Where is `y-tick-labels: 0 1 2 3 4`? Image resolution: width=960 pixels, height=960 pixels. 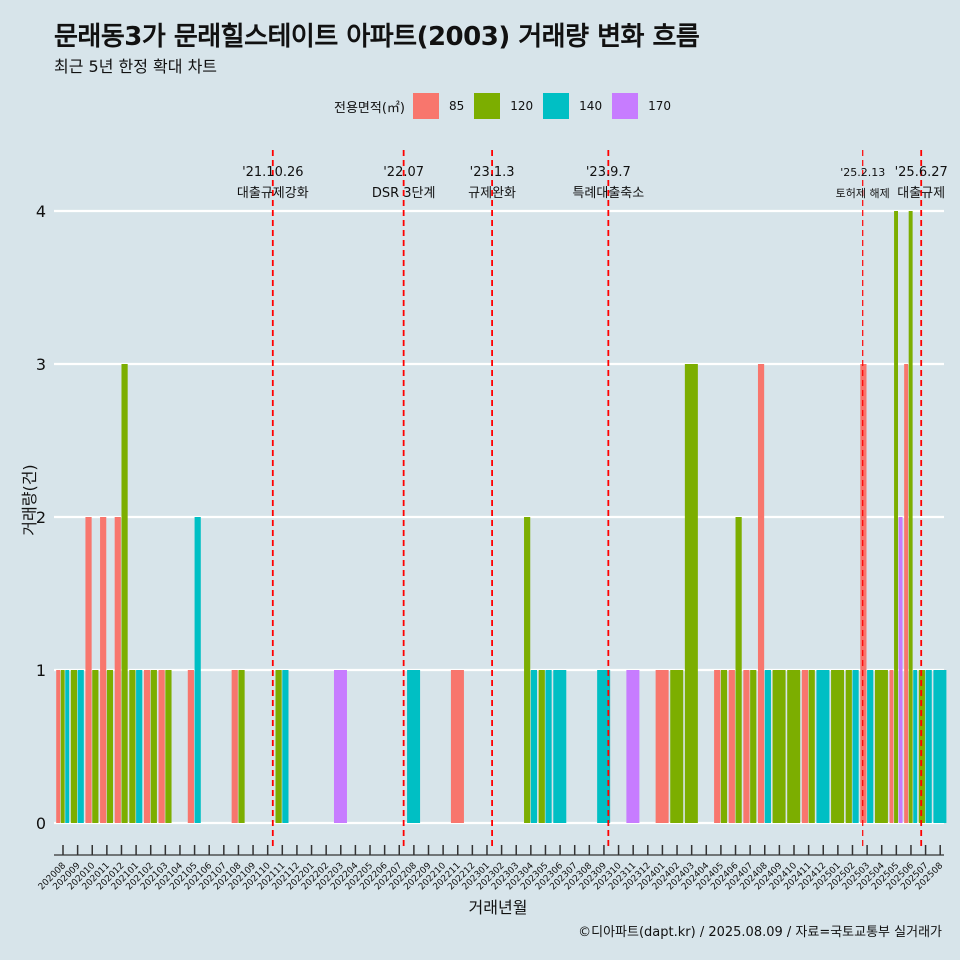
y-tick-labels: 0 1 2 3 4 is located at coordinates (41, 517).